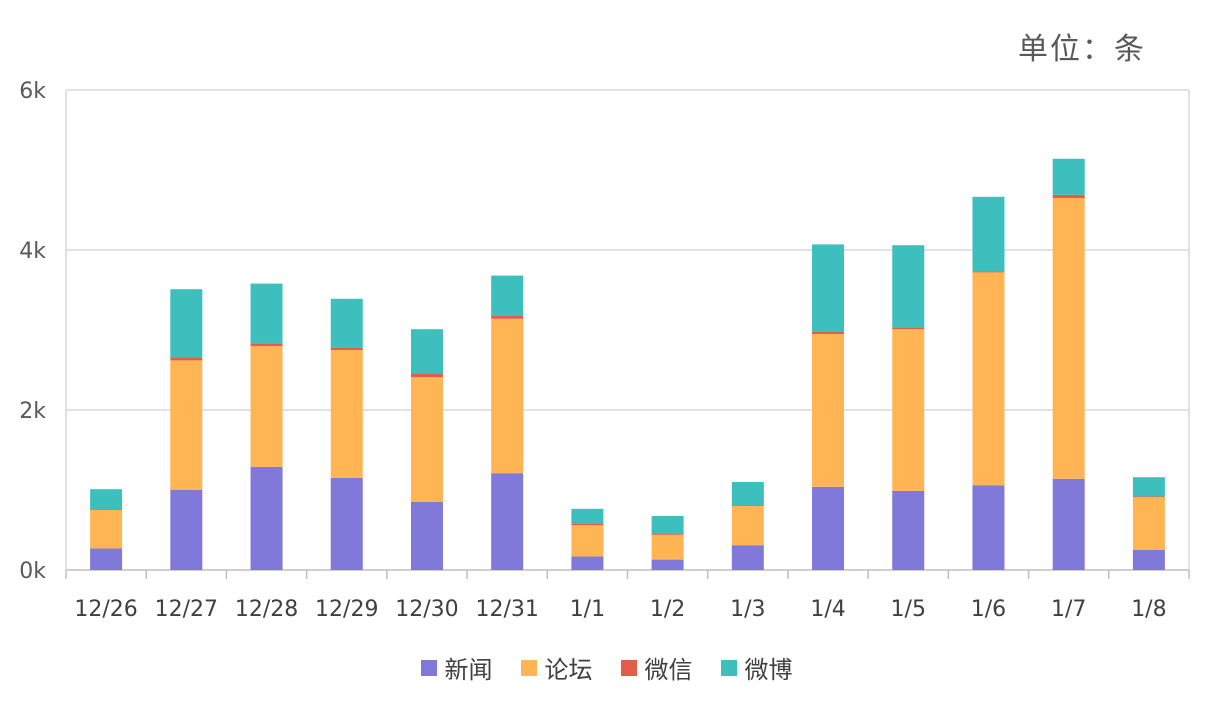 This screenshot has height=709, width=1213. What do you see at coordinates (32, 91) in the screenshot?
I see `y-tick-label: 6k` at bounding box center [32, 91].